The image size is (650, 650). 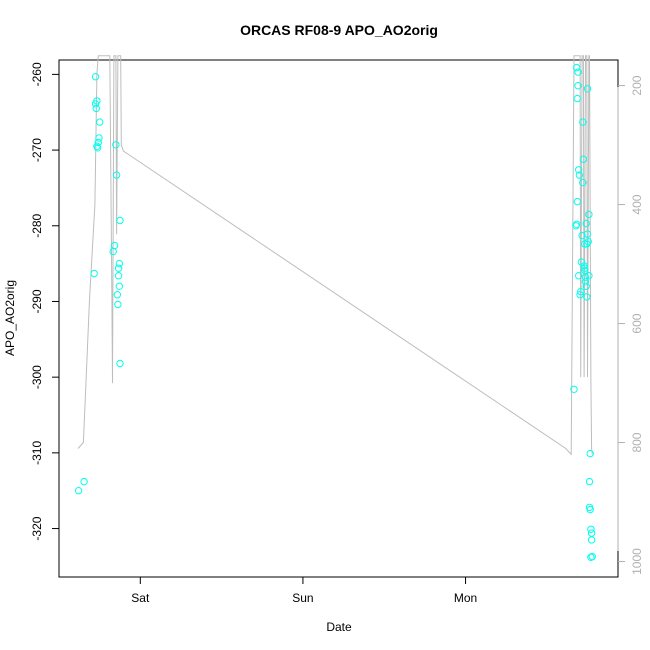 What do you see at coordinates (37, 150) in the screenshot?
I see `y-tick-label: -270` at bounding box center [37, 150].